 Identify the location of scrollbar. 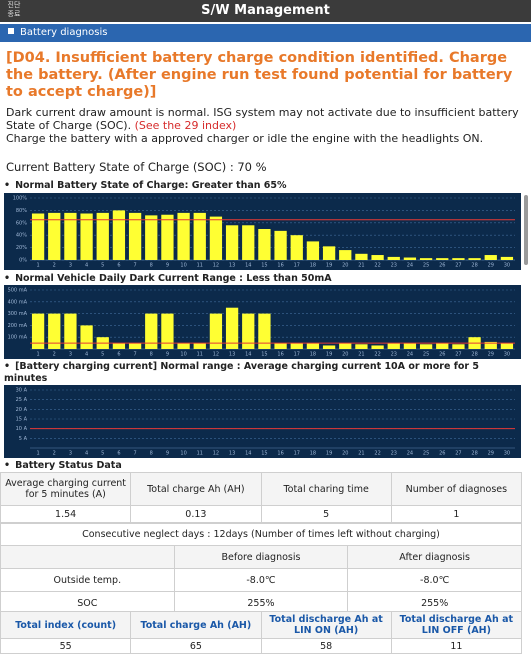
(526, 230).